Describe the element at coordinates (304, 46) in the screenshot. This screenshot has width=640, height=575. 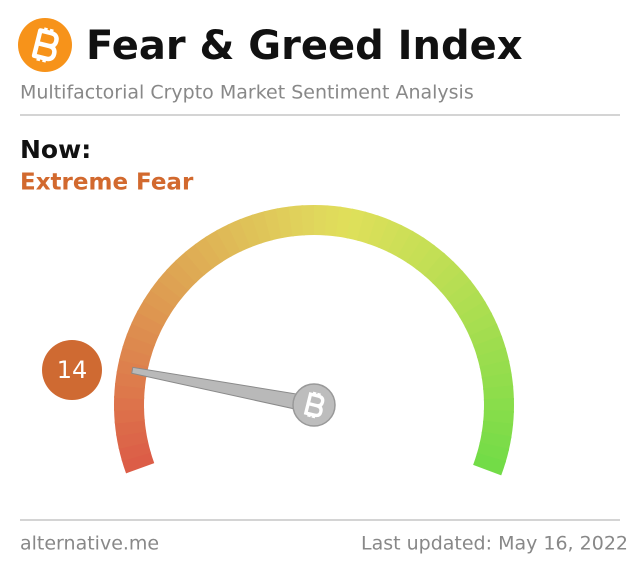
I see `title: Fear & Greed Index` at that location.